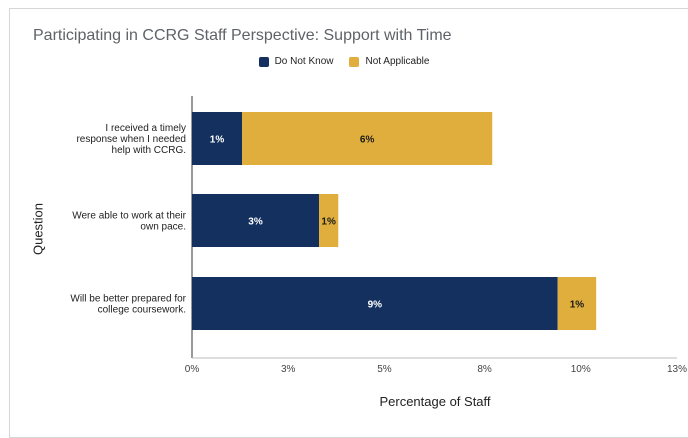  I want to click on x-tick-label: 10%, so click(581, 369).